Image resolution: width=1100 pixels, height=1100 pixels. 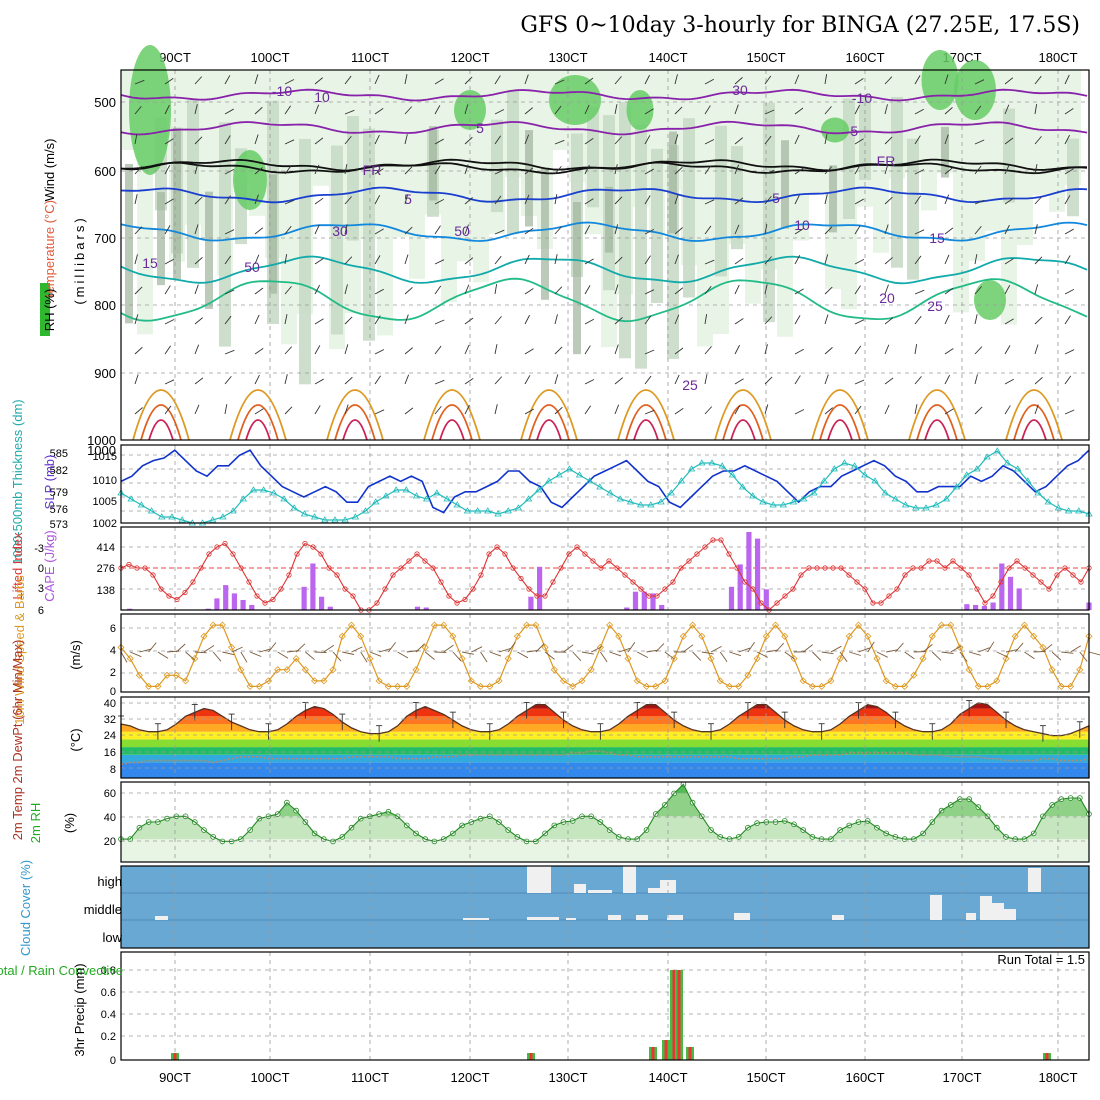 What do you see at coordinates (667, 1077) in the screenshot?
I see `x-tick-bottom: 140CT` at bounding box center [667, 1077].